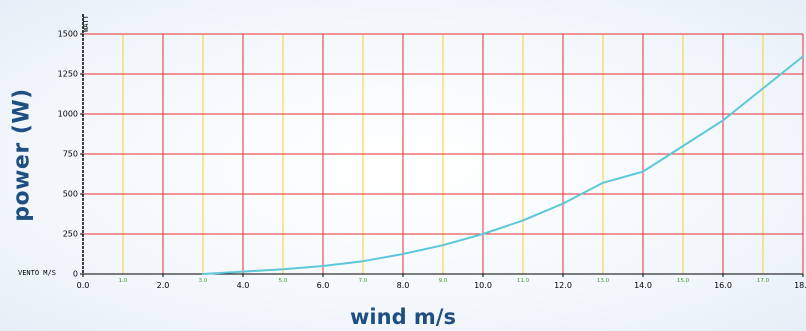  I want to click on x-tick-label: 6.0, so click(323, 285).